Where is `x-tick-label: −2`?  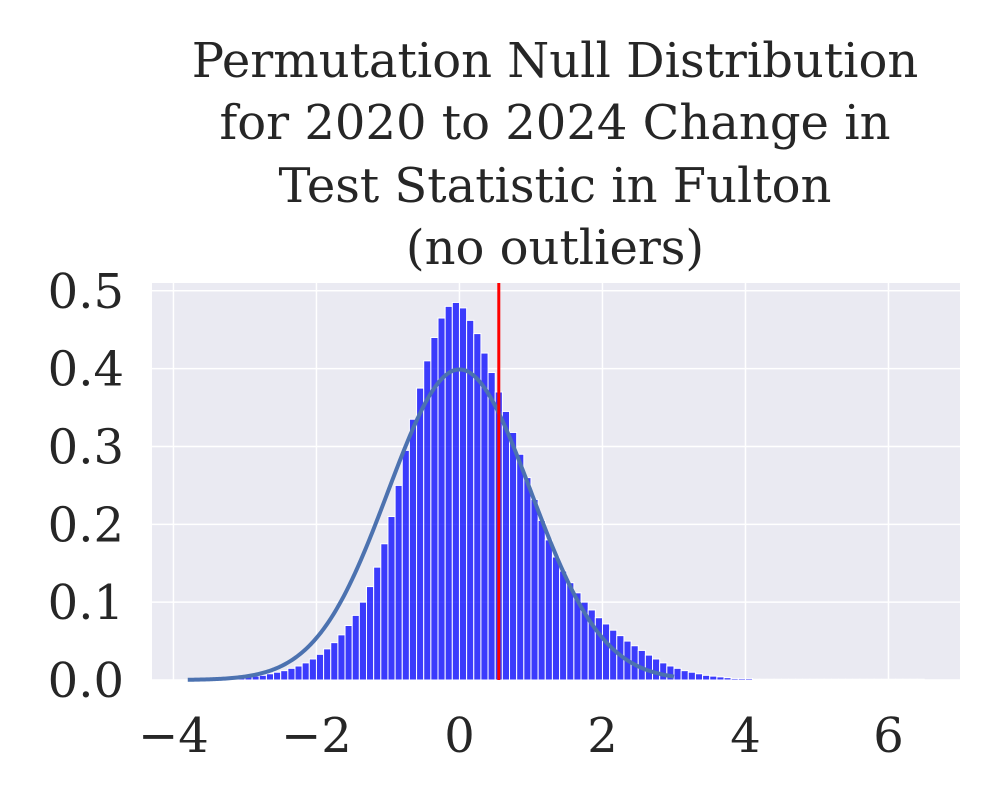 x-tick-label: −2 is located at coordinates (316, 736).